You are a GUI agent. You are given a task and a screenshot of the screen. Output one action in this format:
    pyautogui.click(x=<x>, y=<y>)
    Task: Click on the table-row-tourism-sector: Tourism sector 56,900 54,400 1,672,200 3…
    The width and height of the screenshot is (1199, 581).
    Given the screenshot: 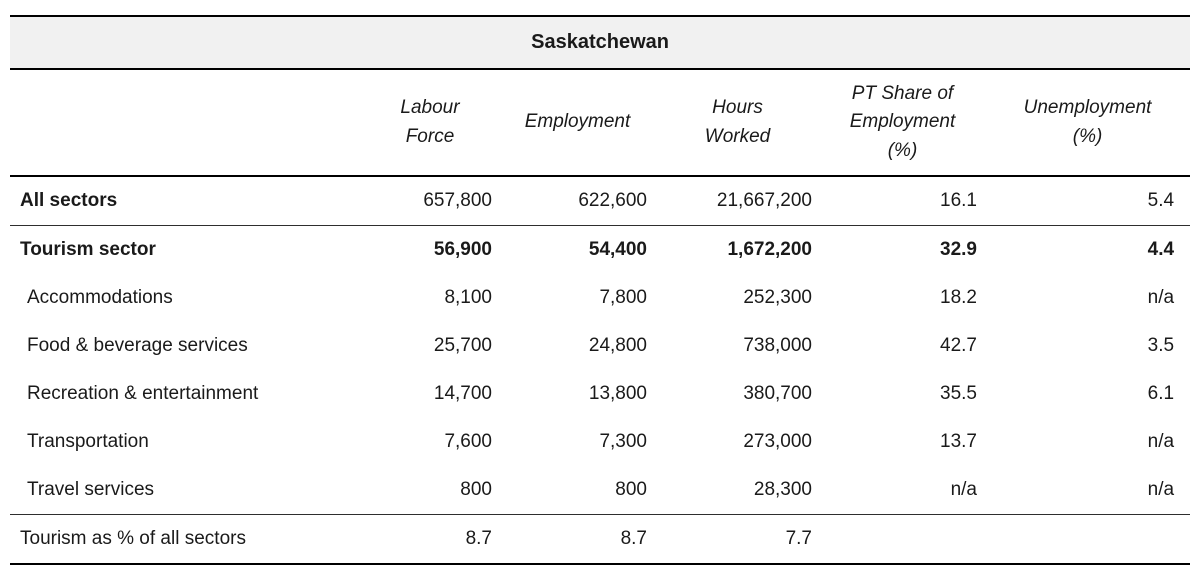 What is the action you would take?
    pyautogui.click(x=600, y=250)
    